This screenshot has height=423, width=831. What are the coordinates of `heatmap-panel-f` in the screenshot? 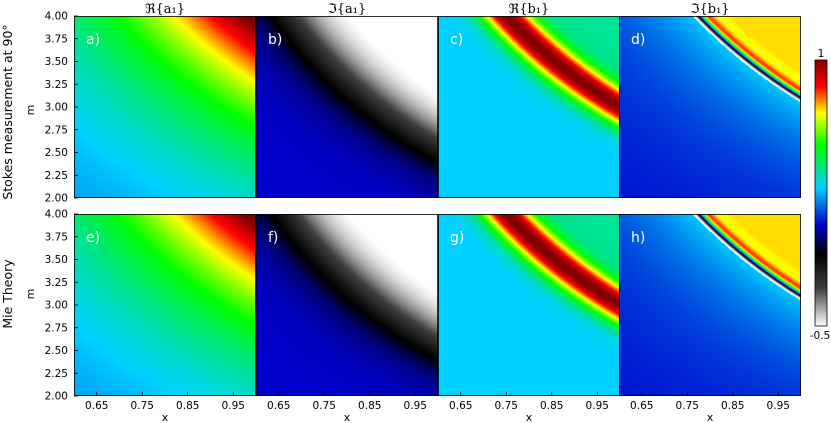 It's located at (347, 305).